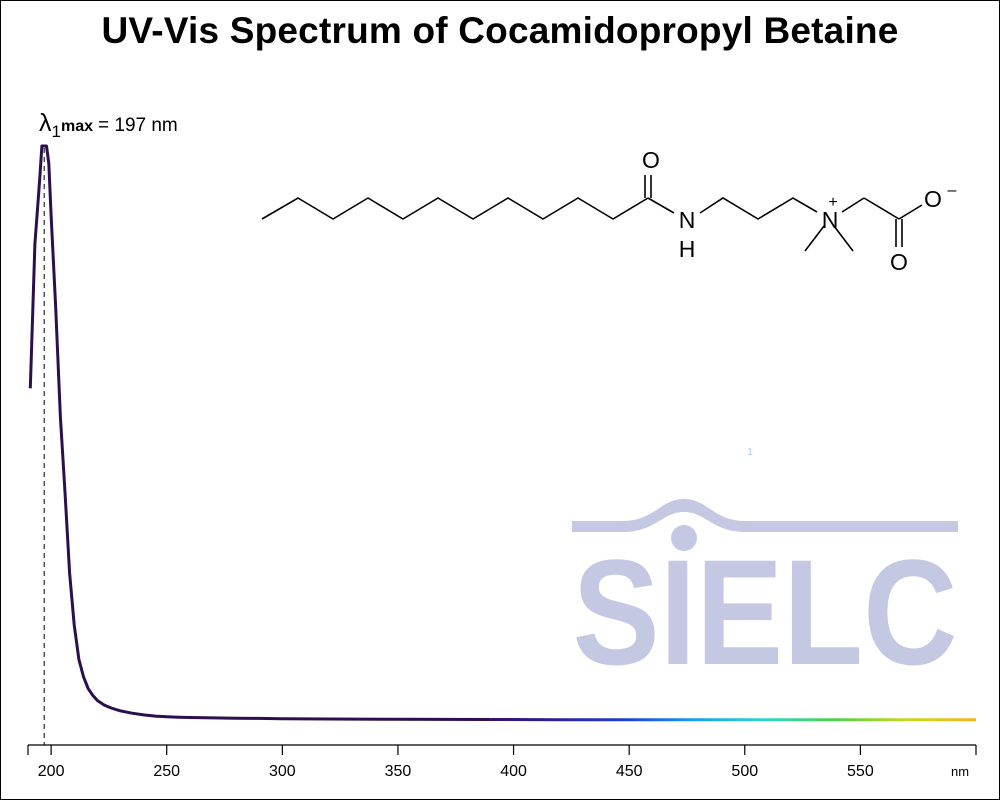 The height and width of the screenshot is (800, 1000). I want to click on amide-cn-bond, so click(661, 205).